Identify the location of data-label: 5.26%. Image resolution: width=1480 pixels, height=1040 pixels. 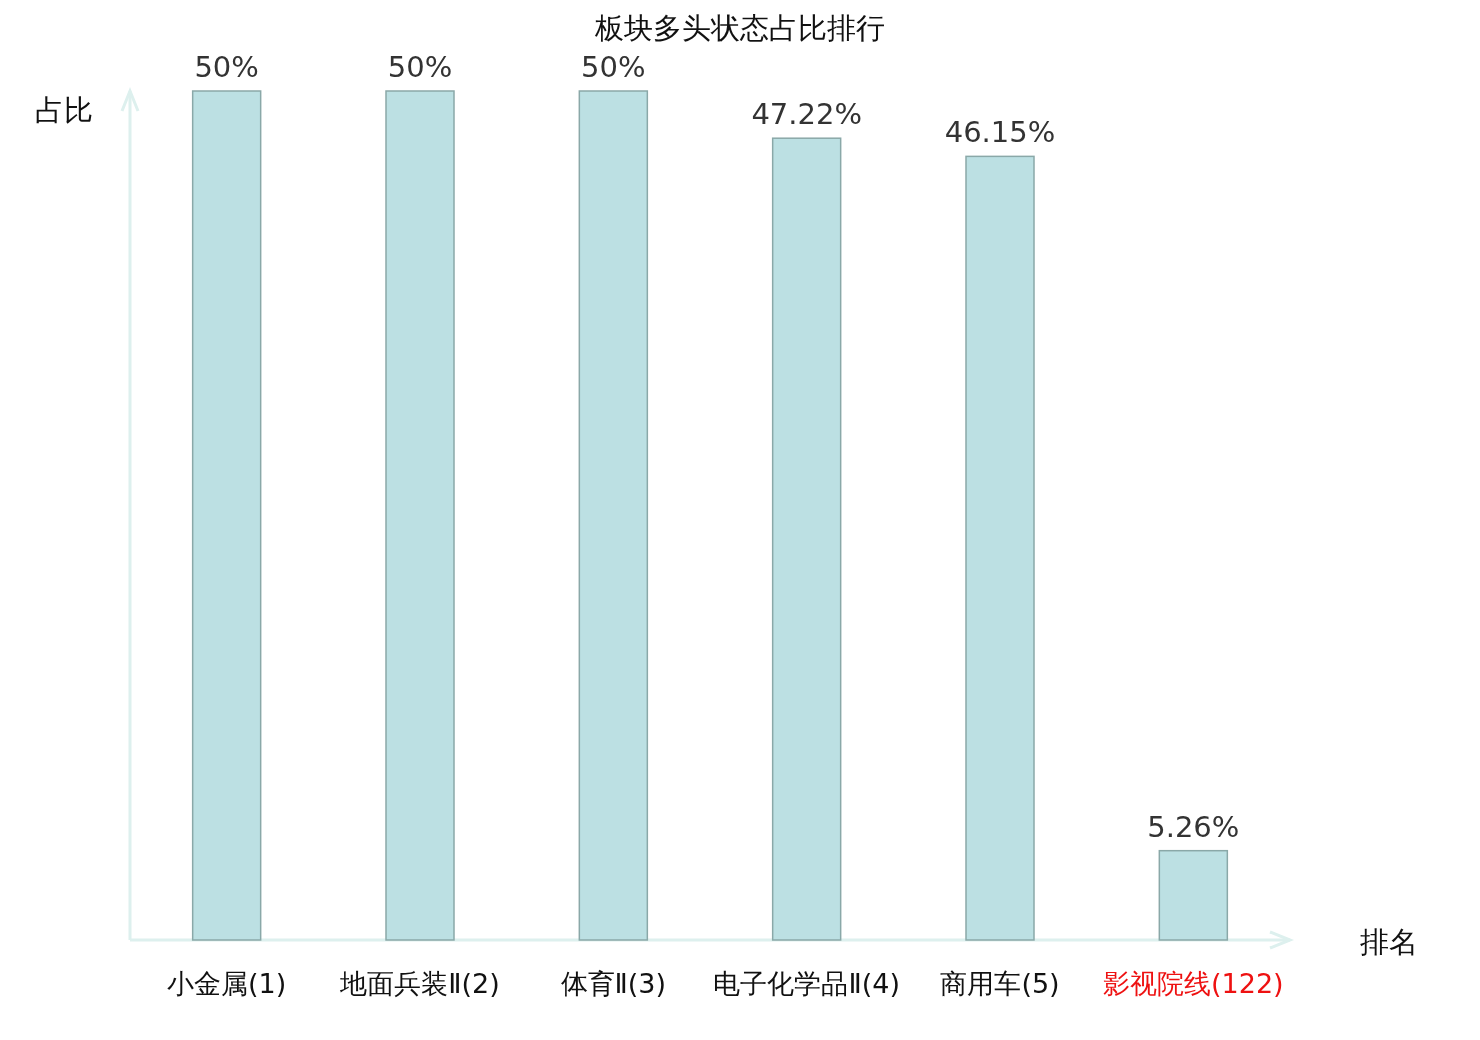
(1193, 826).